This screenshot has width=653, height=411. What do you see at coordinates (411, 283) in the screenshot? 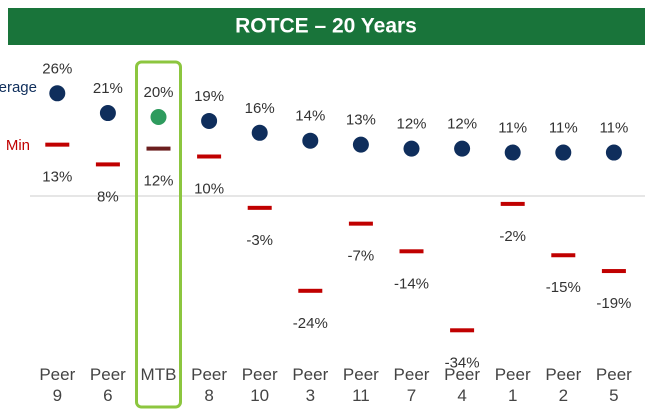
I see `data-label: -14%` at bounding box center [411, 283].